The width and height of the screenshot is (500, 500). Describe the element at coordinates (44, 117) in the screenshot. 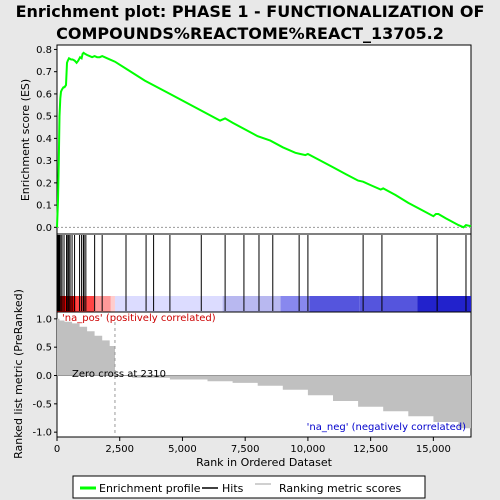

I see `es-ytick-label: 0.5` at that location.